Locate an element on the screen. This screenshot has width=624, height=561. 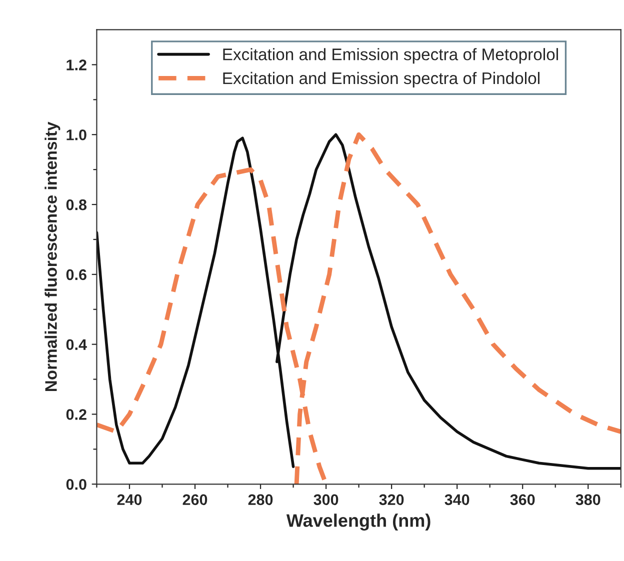
x-tick-label: 380 is located at coordinates (588, 500).